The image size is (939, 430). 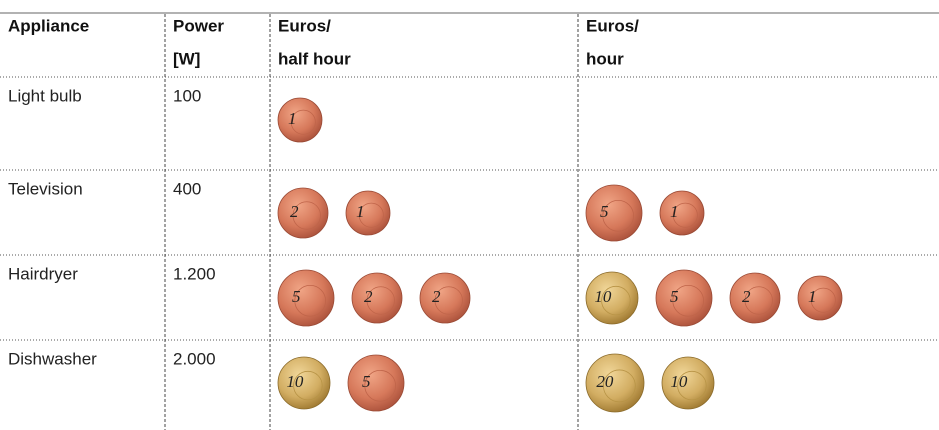 I want to click on header-text: Power, so click(x=198, y=25).